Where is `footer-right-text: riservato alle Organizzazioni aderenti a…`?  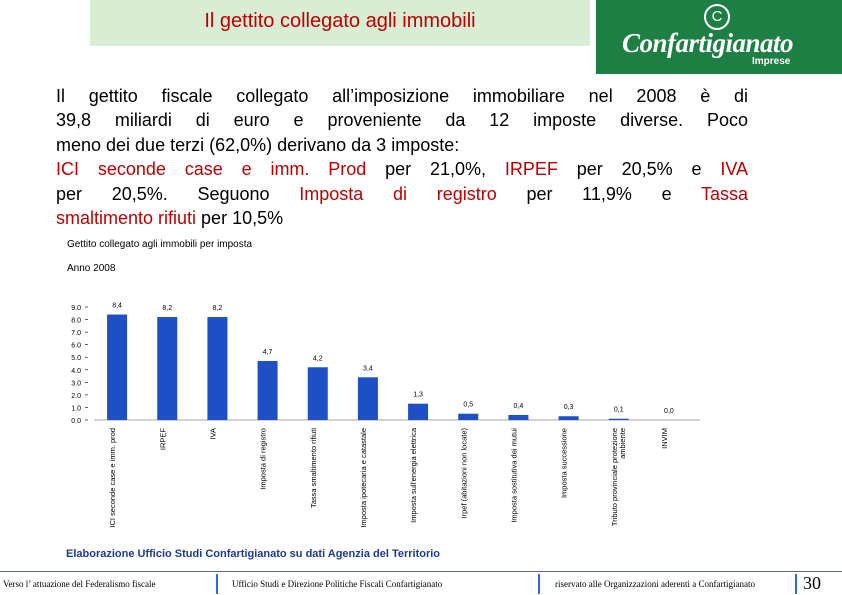 footer-right-text: riservato alle Organizzazioni aderenti a… is located at coordinates (655, 584).